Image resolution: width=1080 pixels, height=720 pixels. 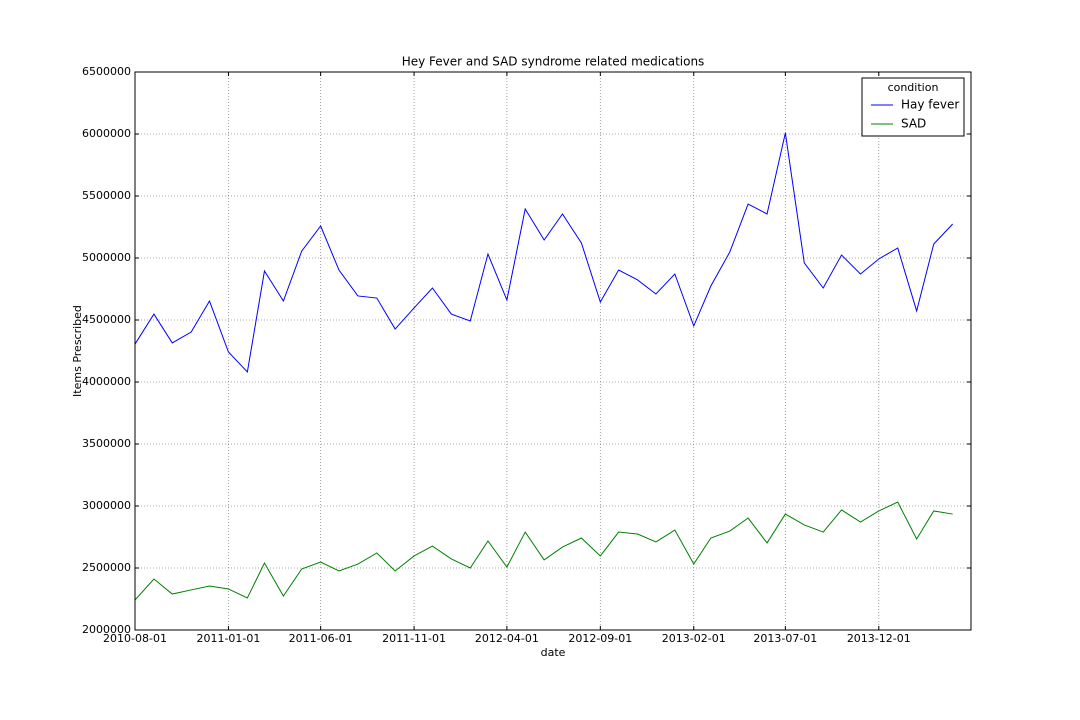 I want to click on x-axis-label: date, so click(x=553, y=652).